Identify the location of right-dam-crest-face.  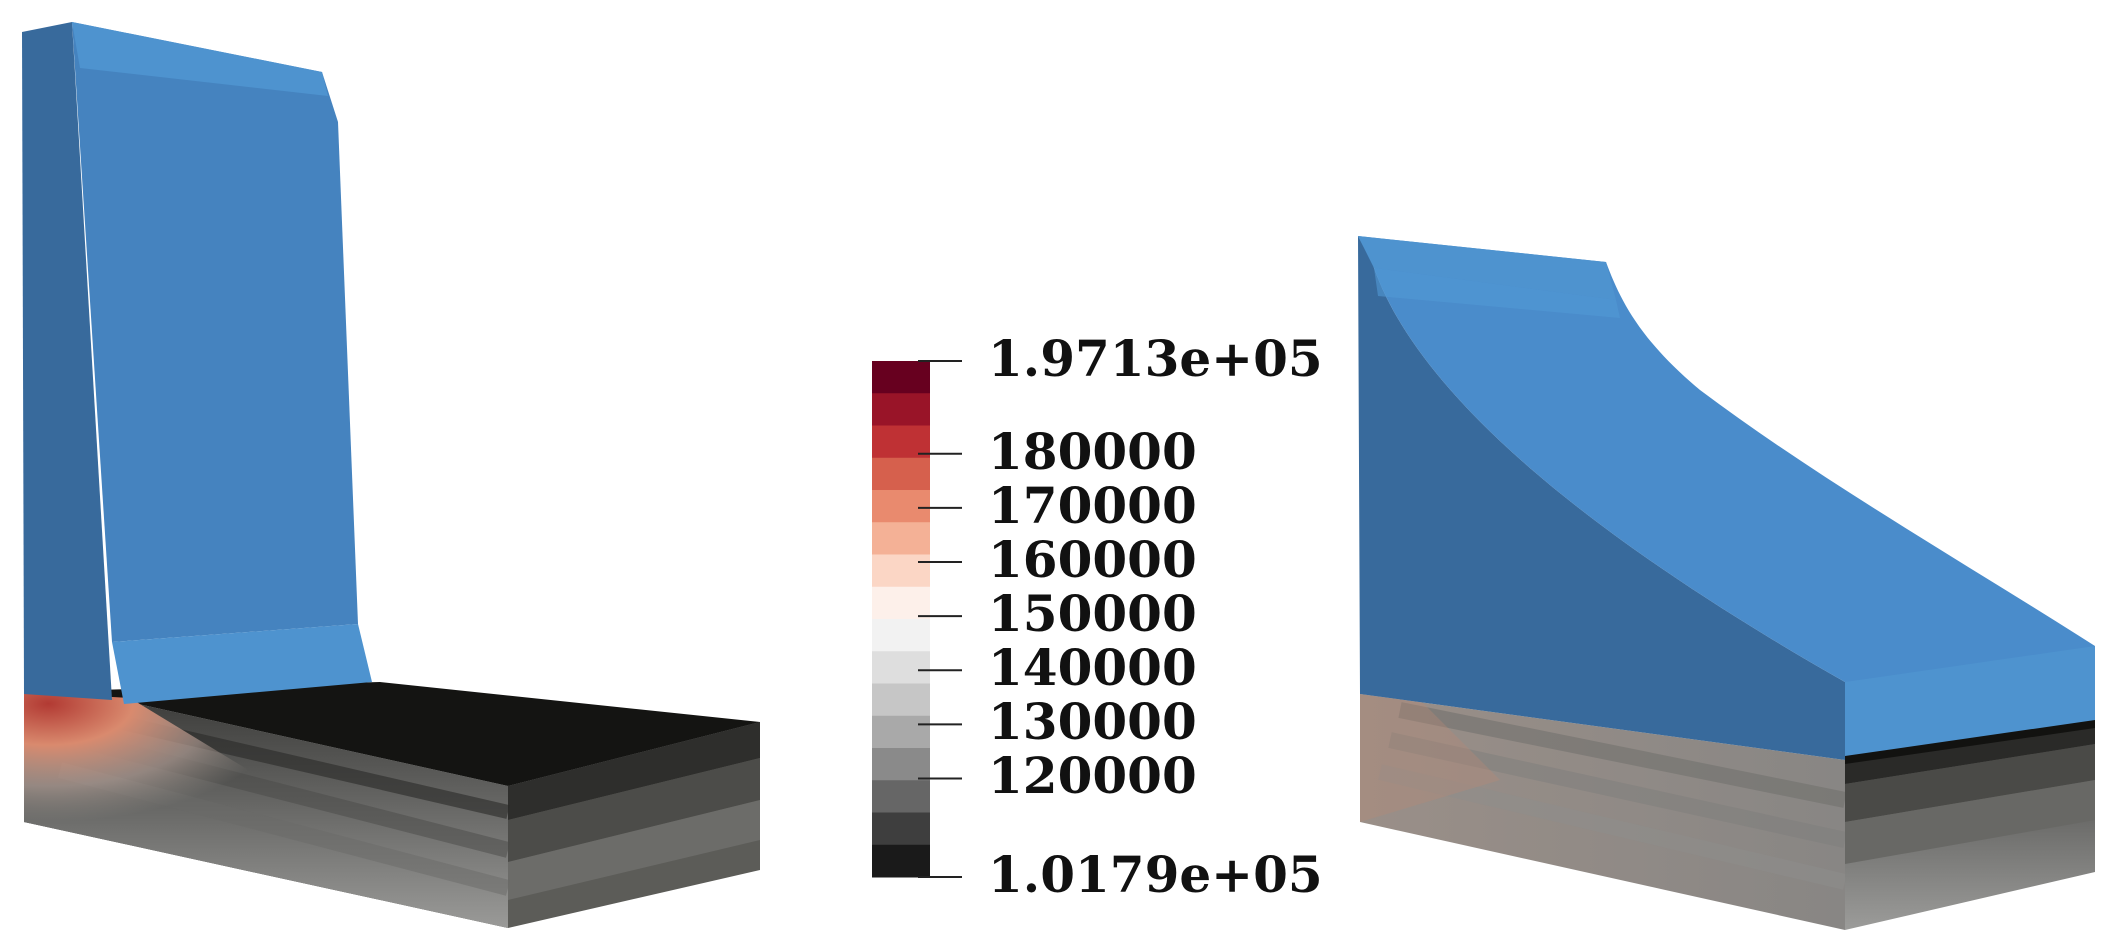
(1487, 268).